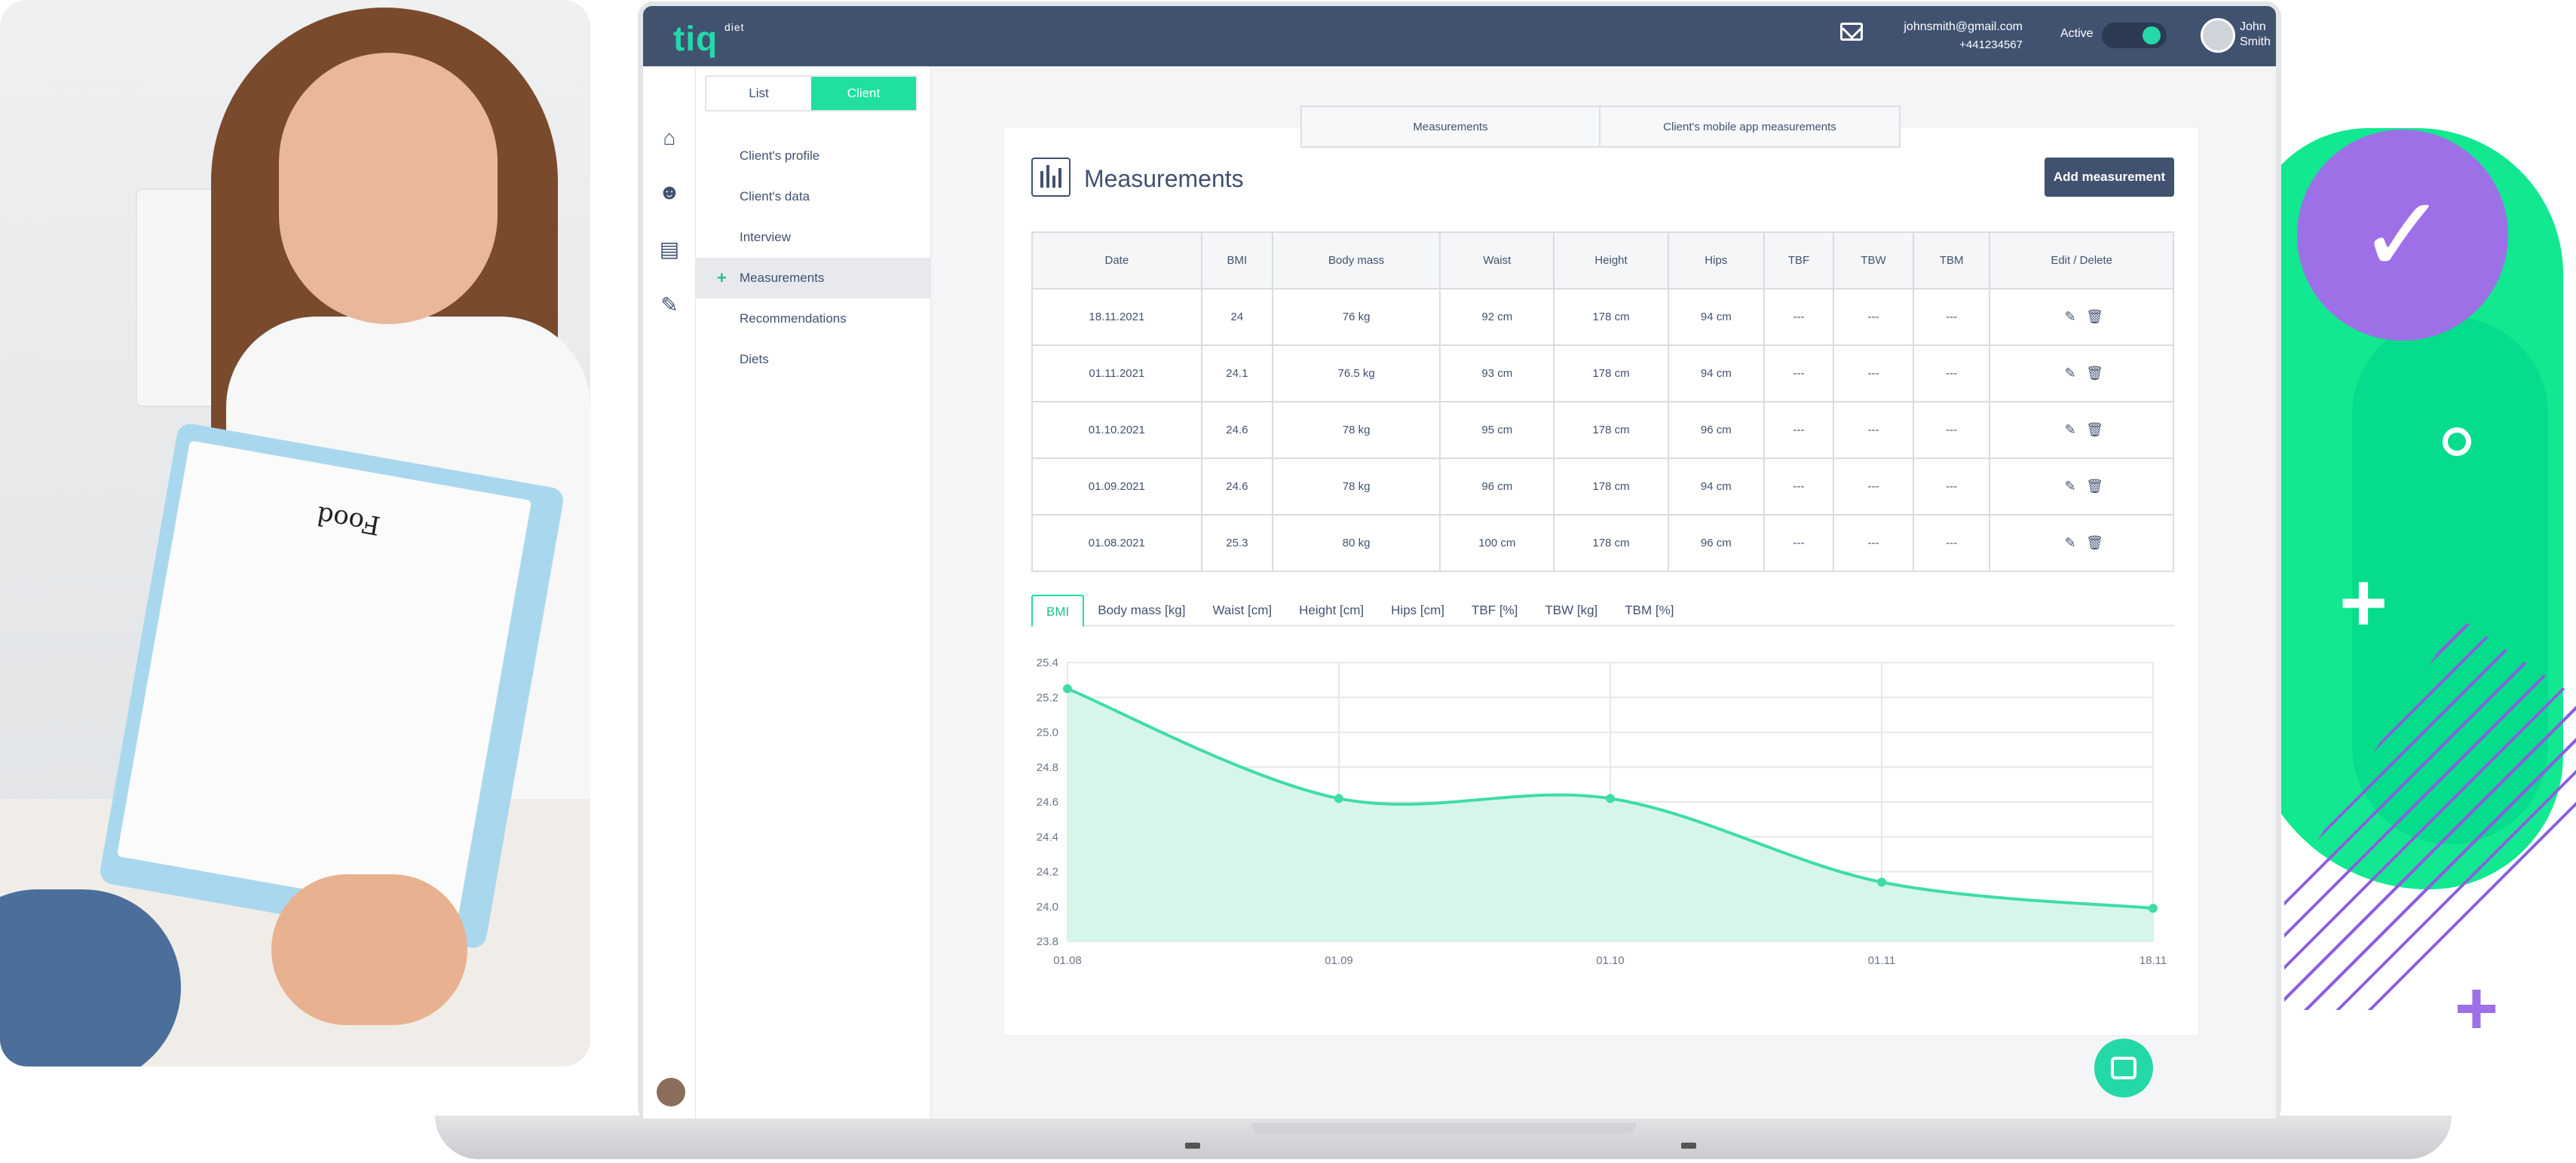 Image resolution: width=2576 pixels, height=1163 pixels. Describe the element at coordinates (1356, 543) in the screenshot. I see `table-cell: 80 kg` at that location.